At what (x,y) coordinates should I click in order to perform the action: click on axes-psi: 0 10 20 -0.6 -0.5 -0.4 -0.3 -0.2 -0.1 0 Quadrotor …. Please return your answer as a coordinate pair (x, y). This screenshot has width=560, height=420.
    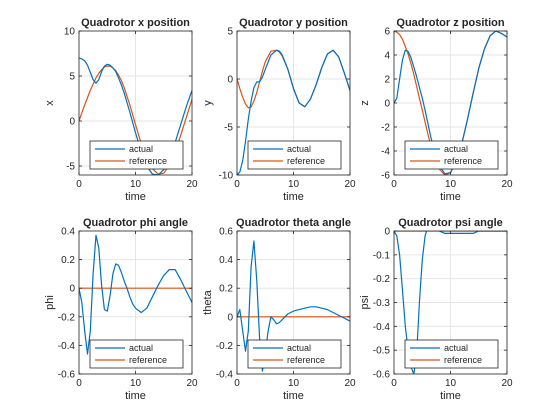
    Looking at the image, I should click on (436, 309).